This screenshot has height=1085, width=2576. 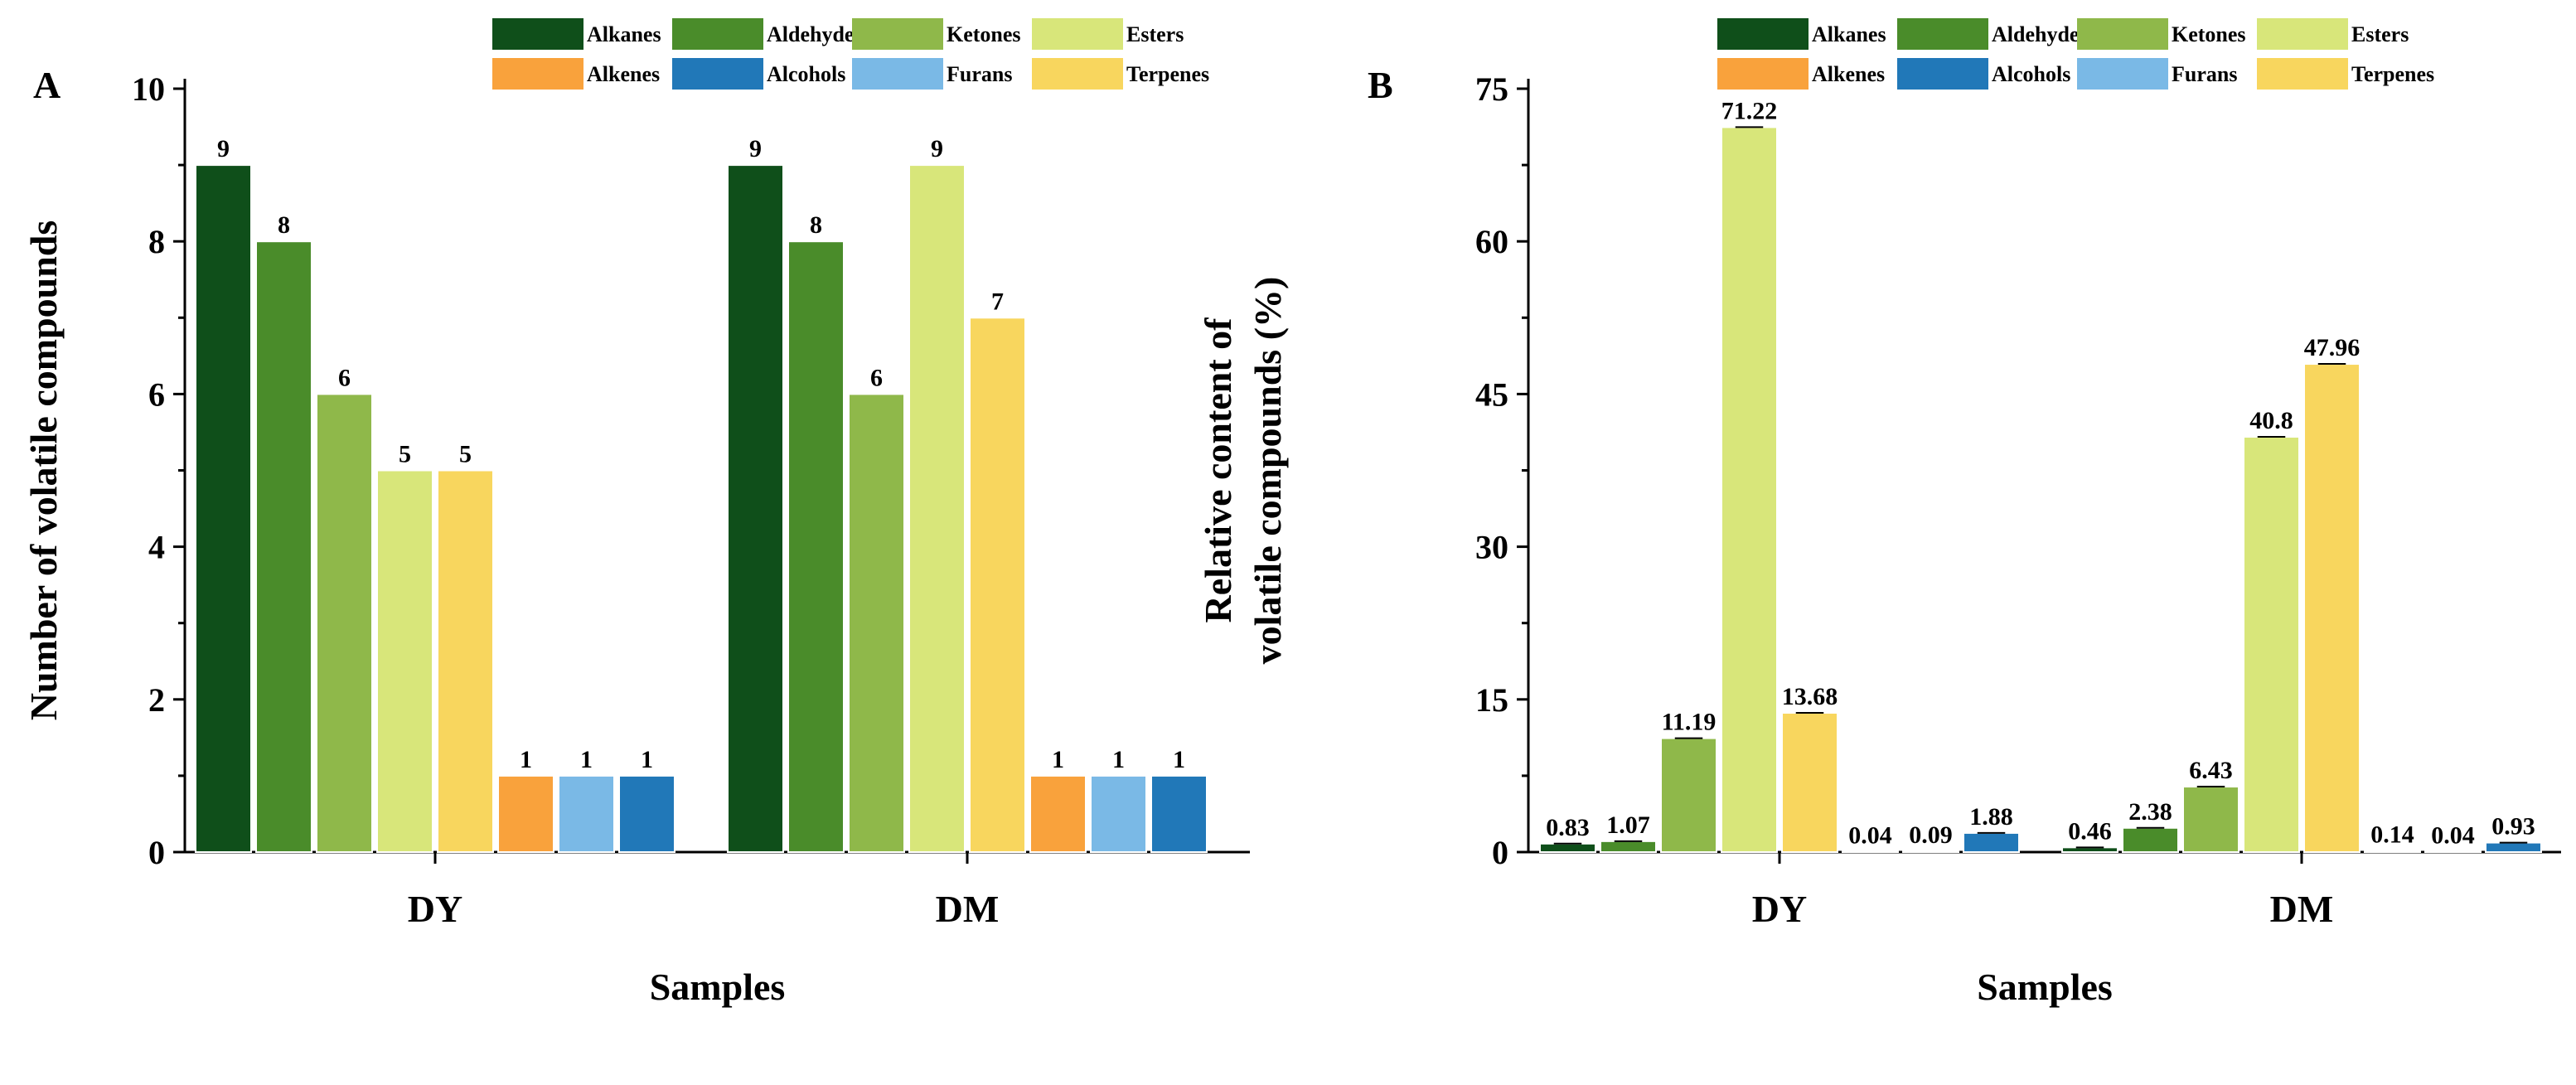 I want to click on data-label: 2.38, so click(x=2150, y=812).